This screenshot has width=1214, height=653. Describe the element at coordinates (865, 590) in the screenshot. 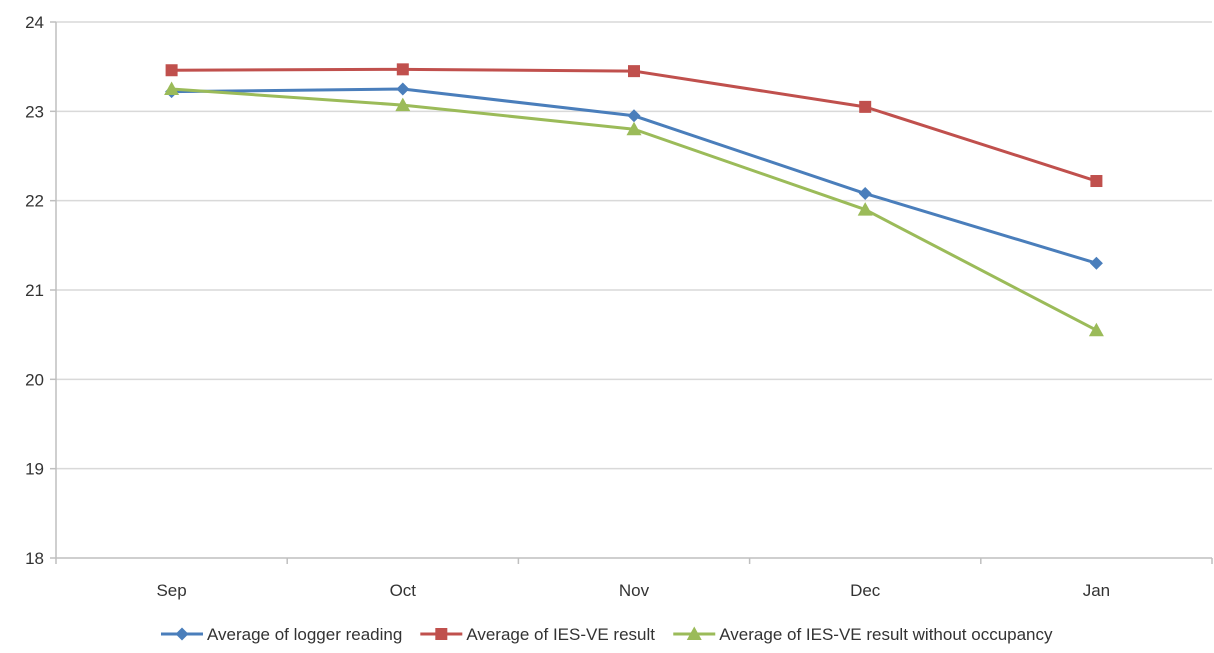

I see `x-tick-label: Dec` at that location.